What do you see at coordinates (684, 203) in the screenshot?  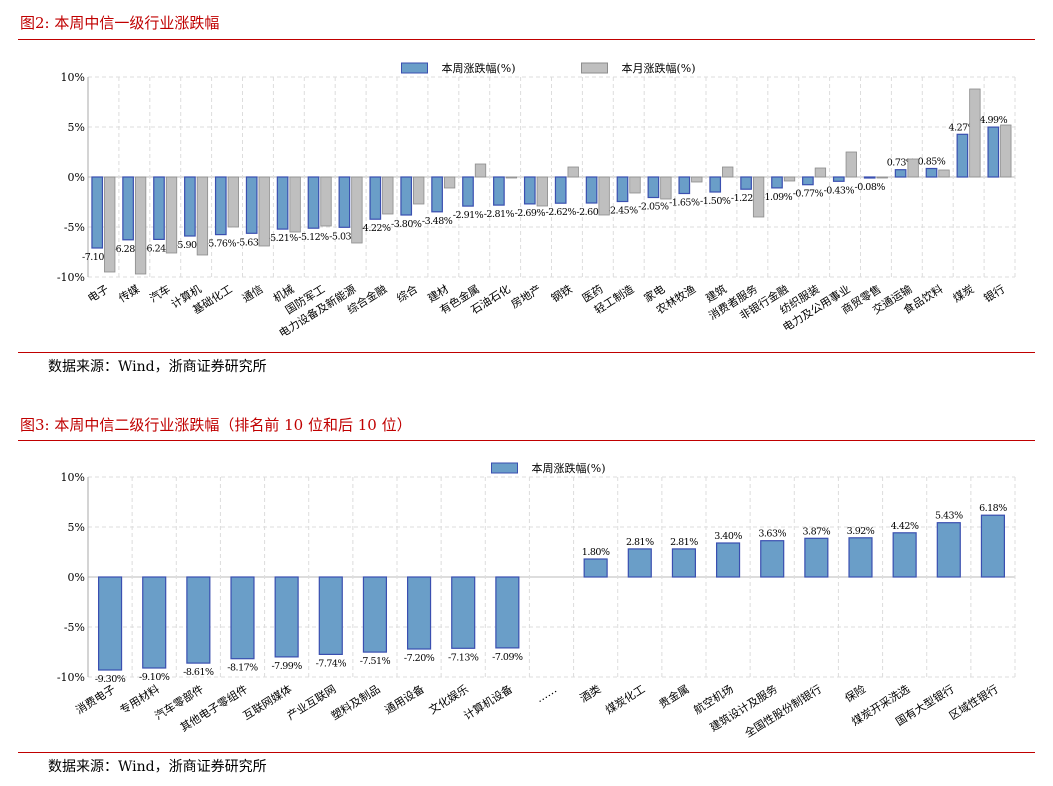 I see `data-label: -1.65%` at bounding box center [684, 203].